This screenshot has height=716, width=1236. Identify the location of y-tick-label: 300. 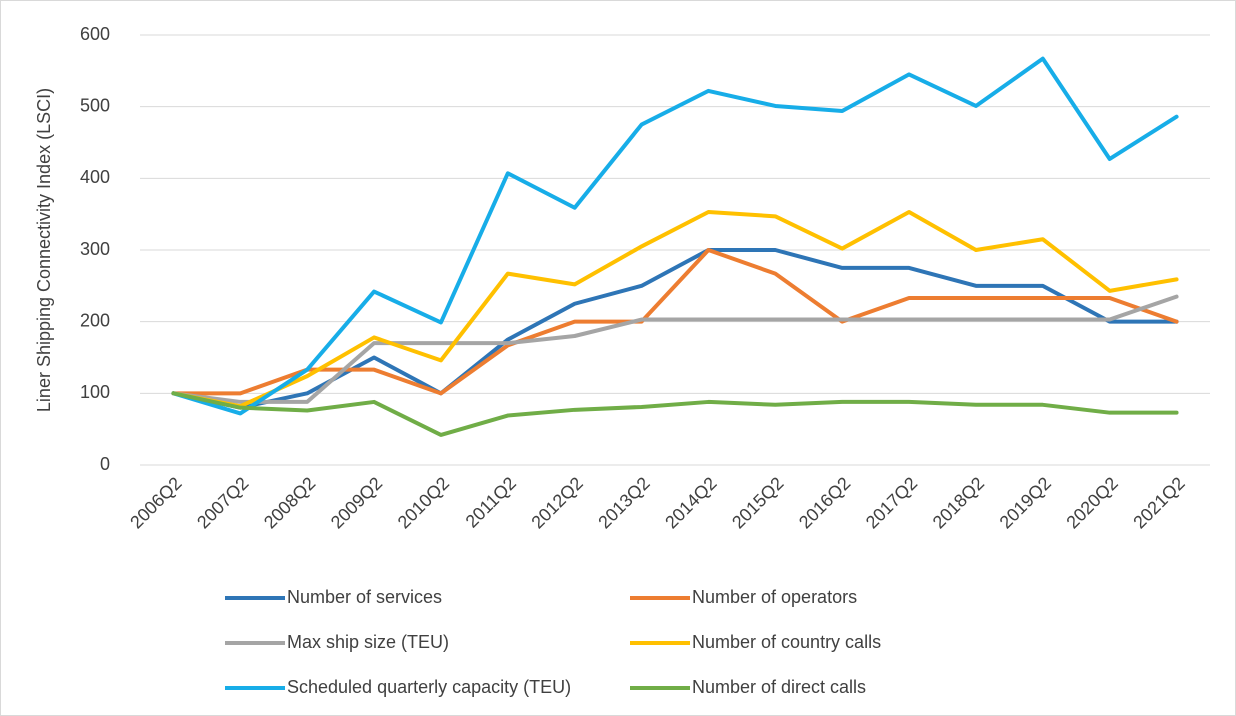
(95, 249).